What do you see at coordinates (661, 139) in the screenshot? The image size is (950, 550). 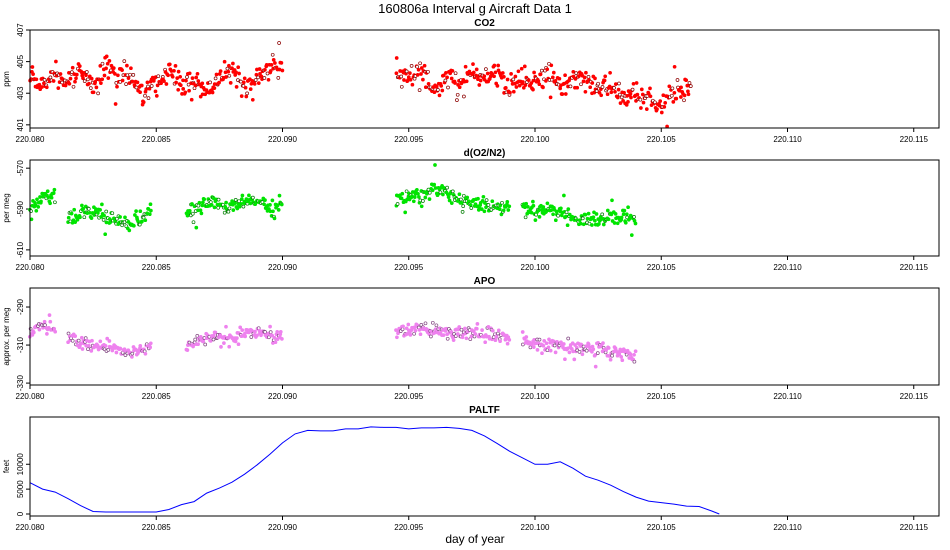 I see `x-tick-label-co2-5: 220.105` at bounding box center [661, 139].